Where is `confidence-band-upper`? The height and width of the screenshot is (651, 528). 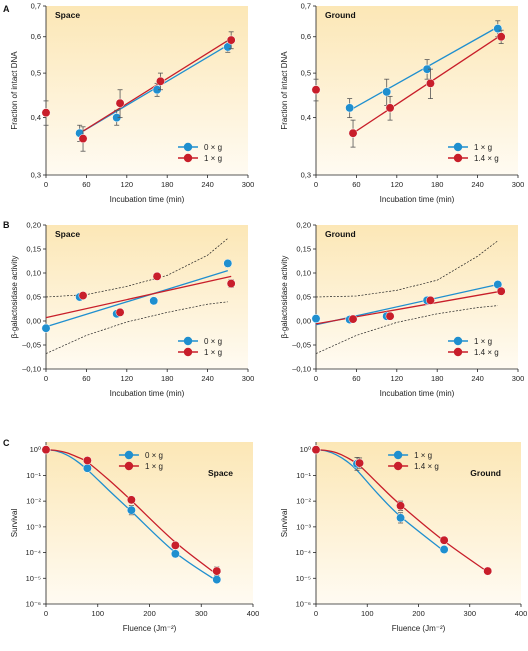
confidence-band-upper is located at coordinates (137, 268).